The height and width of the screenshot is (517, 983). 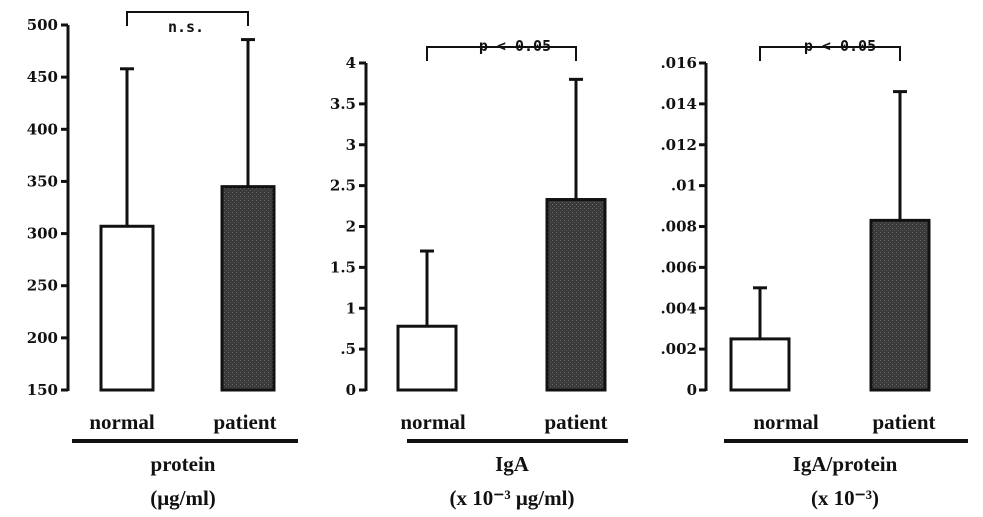 What do you see at coordinates (42, 181) in the screenshot?
I see `y-tick-label: 350` at bounding box center [42, 181].